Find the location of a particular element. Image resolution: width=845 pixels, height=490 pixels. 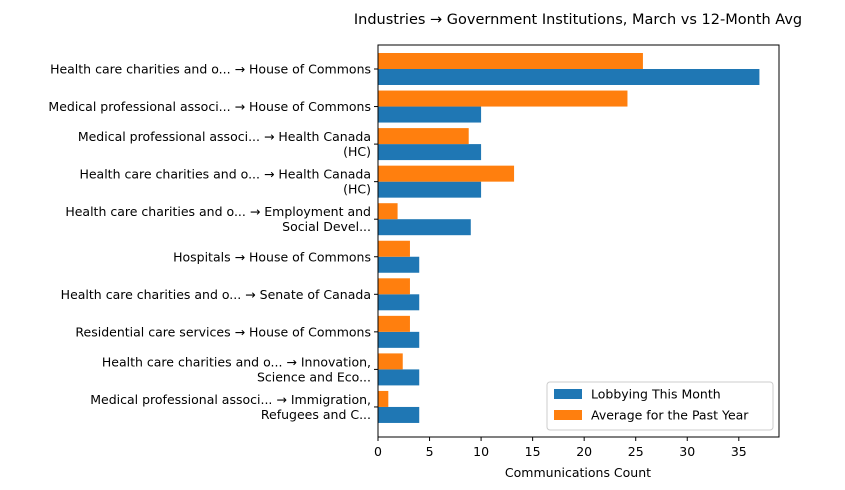

x-axis-label: Communications Count is located at coordinates (578, 472).